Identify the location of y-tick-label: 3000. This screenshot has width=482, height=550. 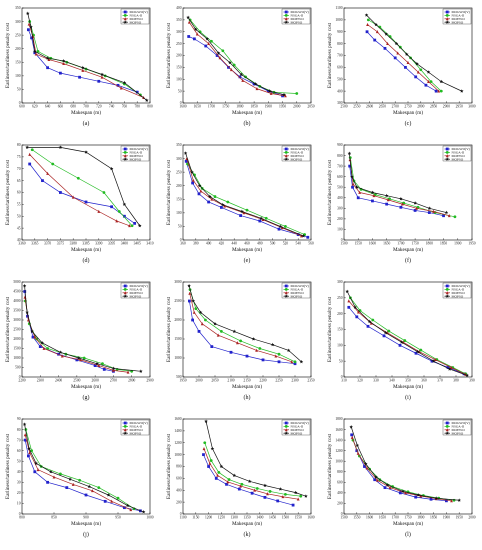
(177, 282).